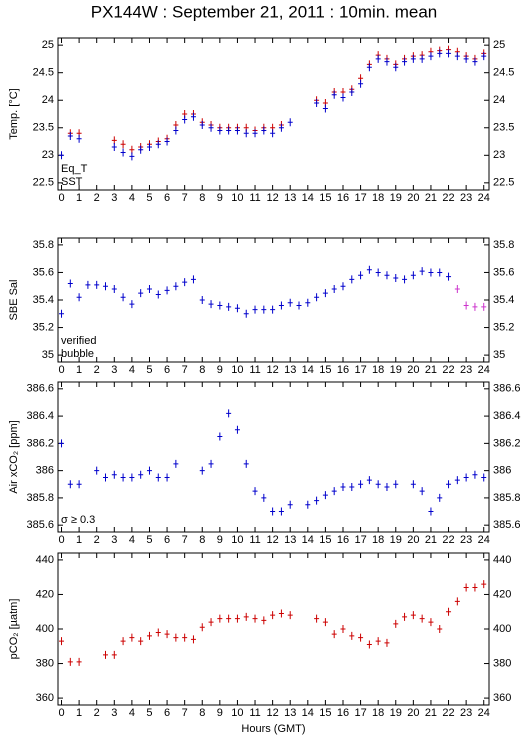 This screenshot has height=739, width=529. Describe the element at coordinates (43, 128) in the screenshot. I see `y-tick-label: 23.5` at that location.